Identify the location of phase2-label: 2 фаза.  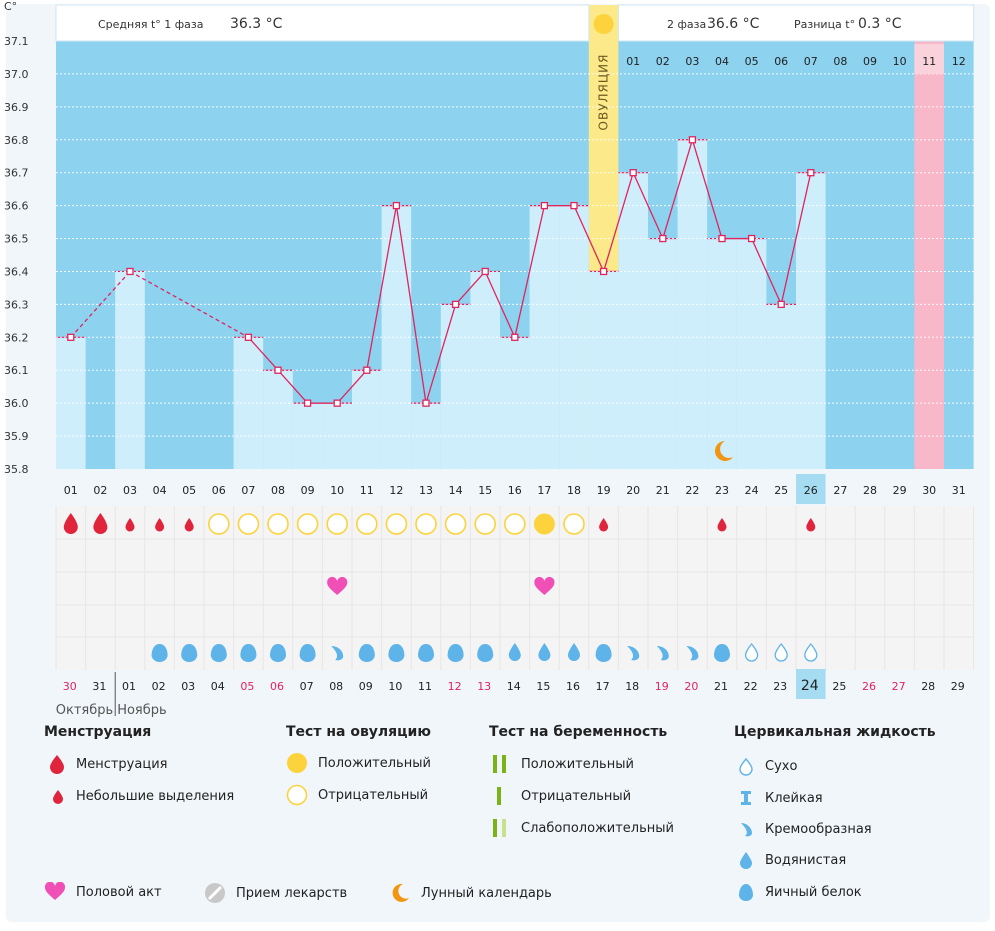
(686, 24).